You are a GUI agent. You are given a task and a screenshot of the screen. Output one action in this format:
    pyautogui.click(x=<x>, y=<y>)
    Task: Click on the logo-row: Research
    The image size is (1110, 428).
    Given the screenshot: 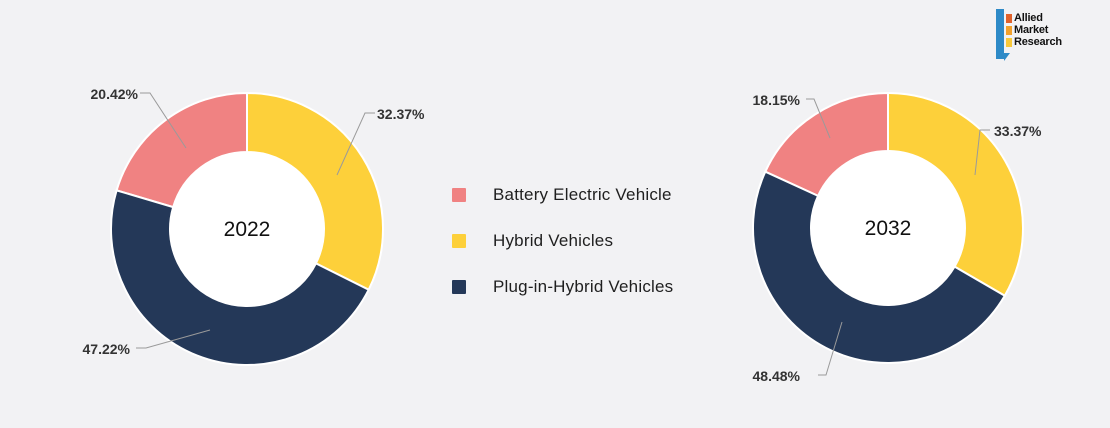 What is the action you would take?
    pyautogui.click(x=1034, y=42)
    